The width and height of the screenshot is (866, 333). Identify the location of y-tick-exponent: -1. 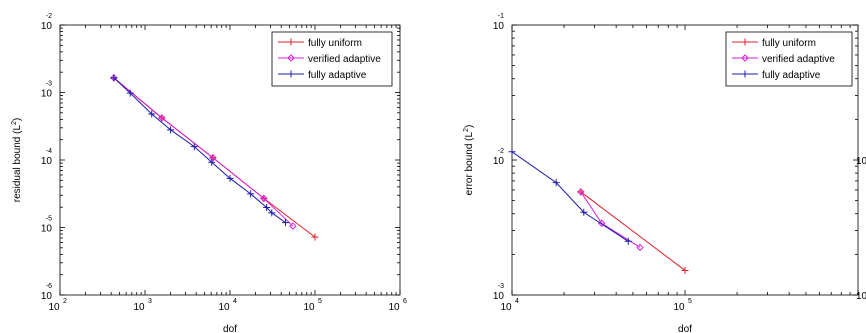
(501, 16).